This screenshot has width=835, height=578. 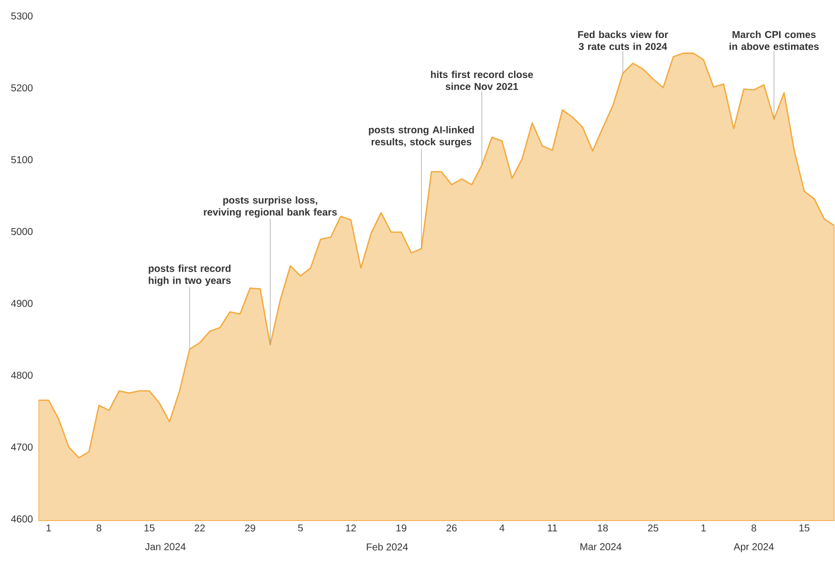 I want to click on x-tick-label: 5, so click(x=300, y=528).